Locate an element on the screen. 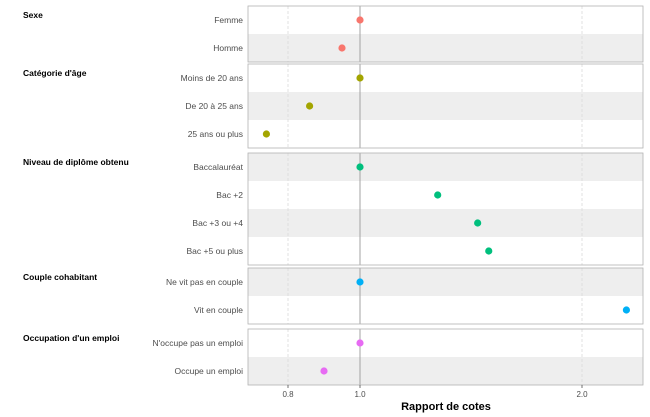 The width and height of the screenshot is (650, 417). category-label: Vit en couple is located at coordinates (218, 310).